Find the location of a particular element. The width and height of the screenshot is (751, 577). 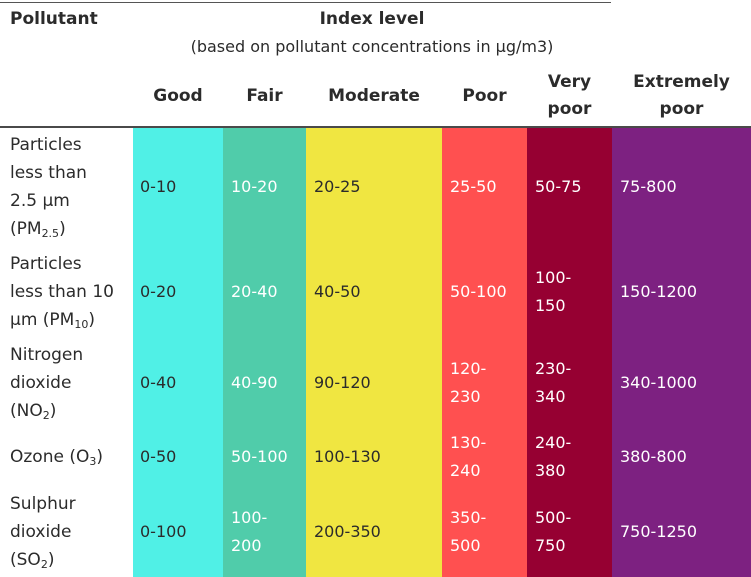

cell-pm10-1: 20-40 is located at coordinates (254, 291).